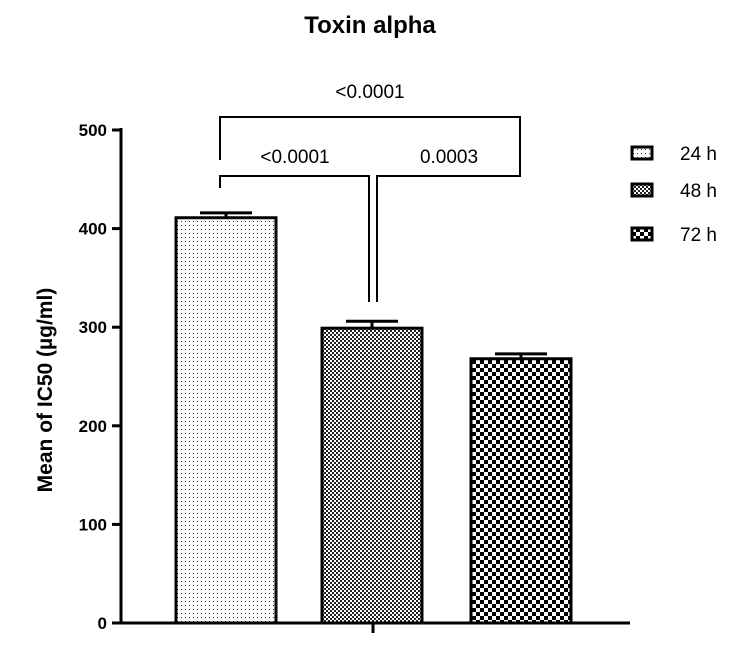 The width and height of the screenshot is (747, 659). Describe the element at coordinates (698, 235) in the screenshot. I see `legend-label: 72 h` at that location.